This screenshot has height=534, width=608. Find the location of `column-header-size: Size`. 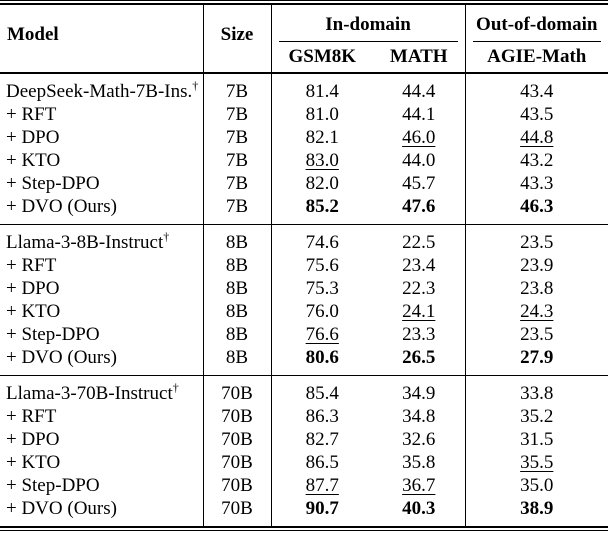

column-header-size: Size is located at coordinates (237, 39).